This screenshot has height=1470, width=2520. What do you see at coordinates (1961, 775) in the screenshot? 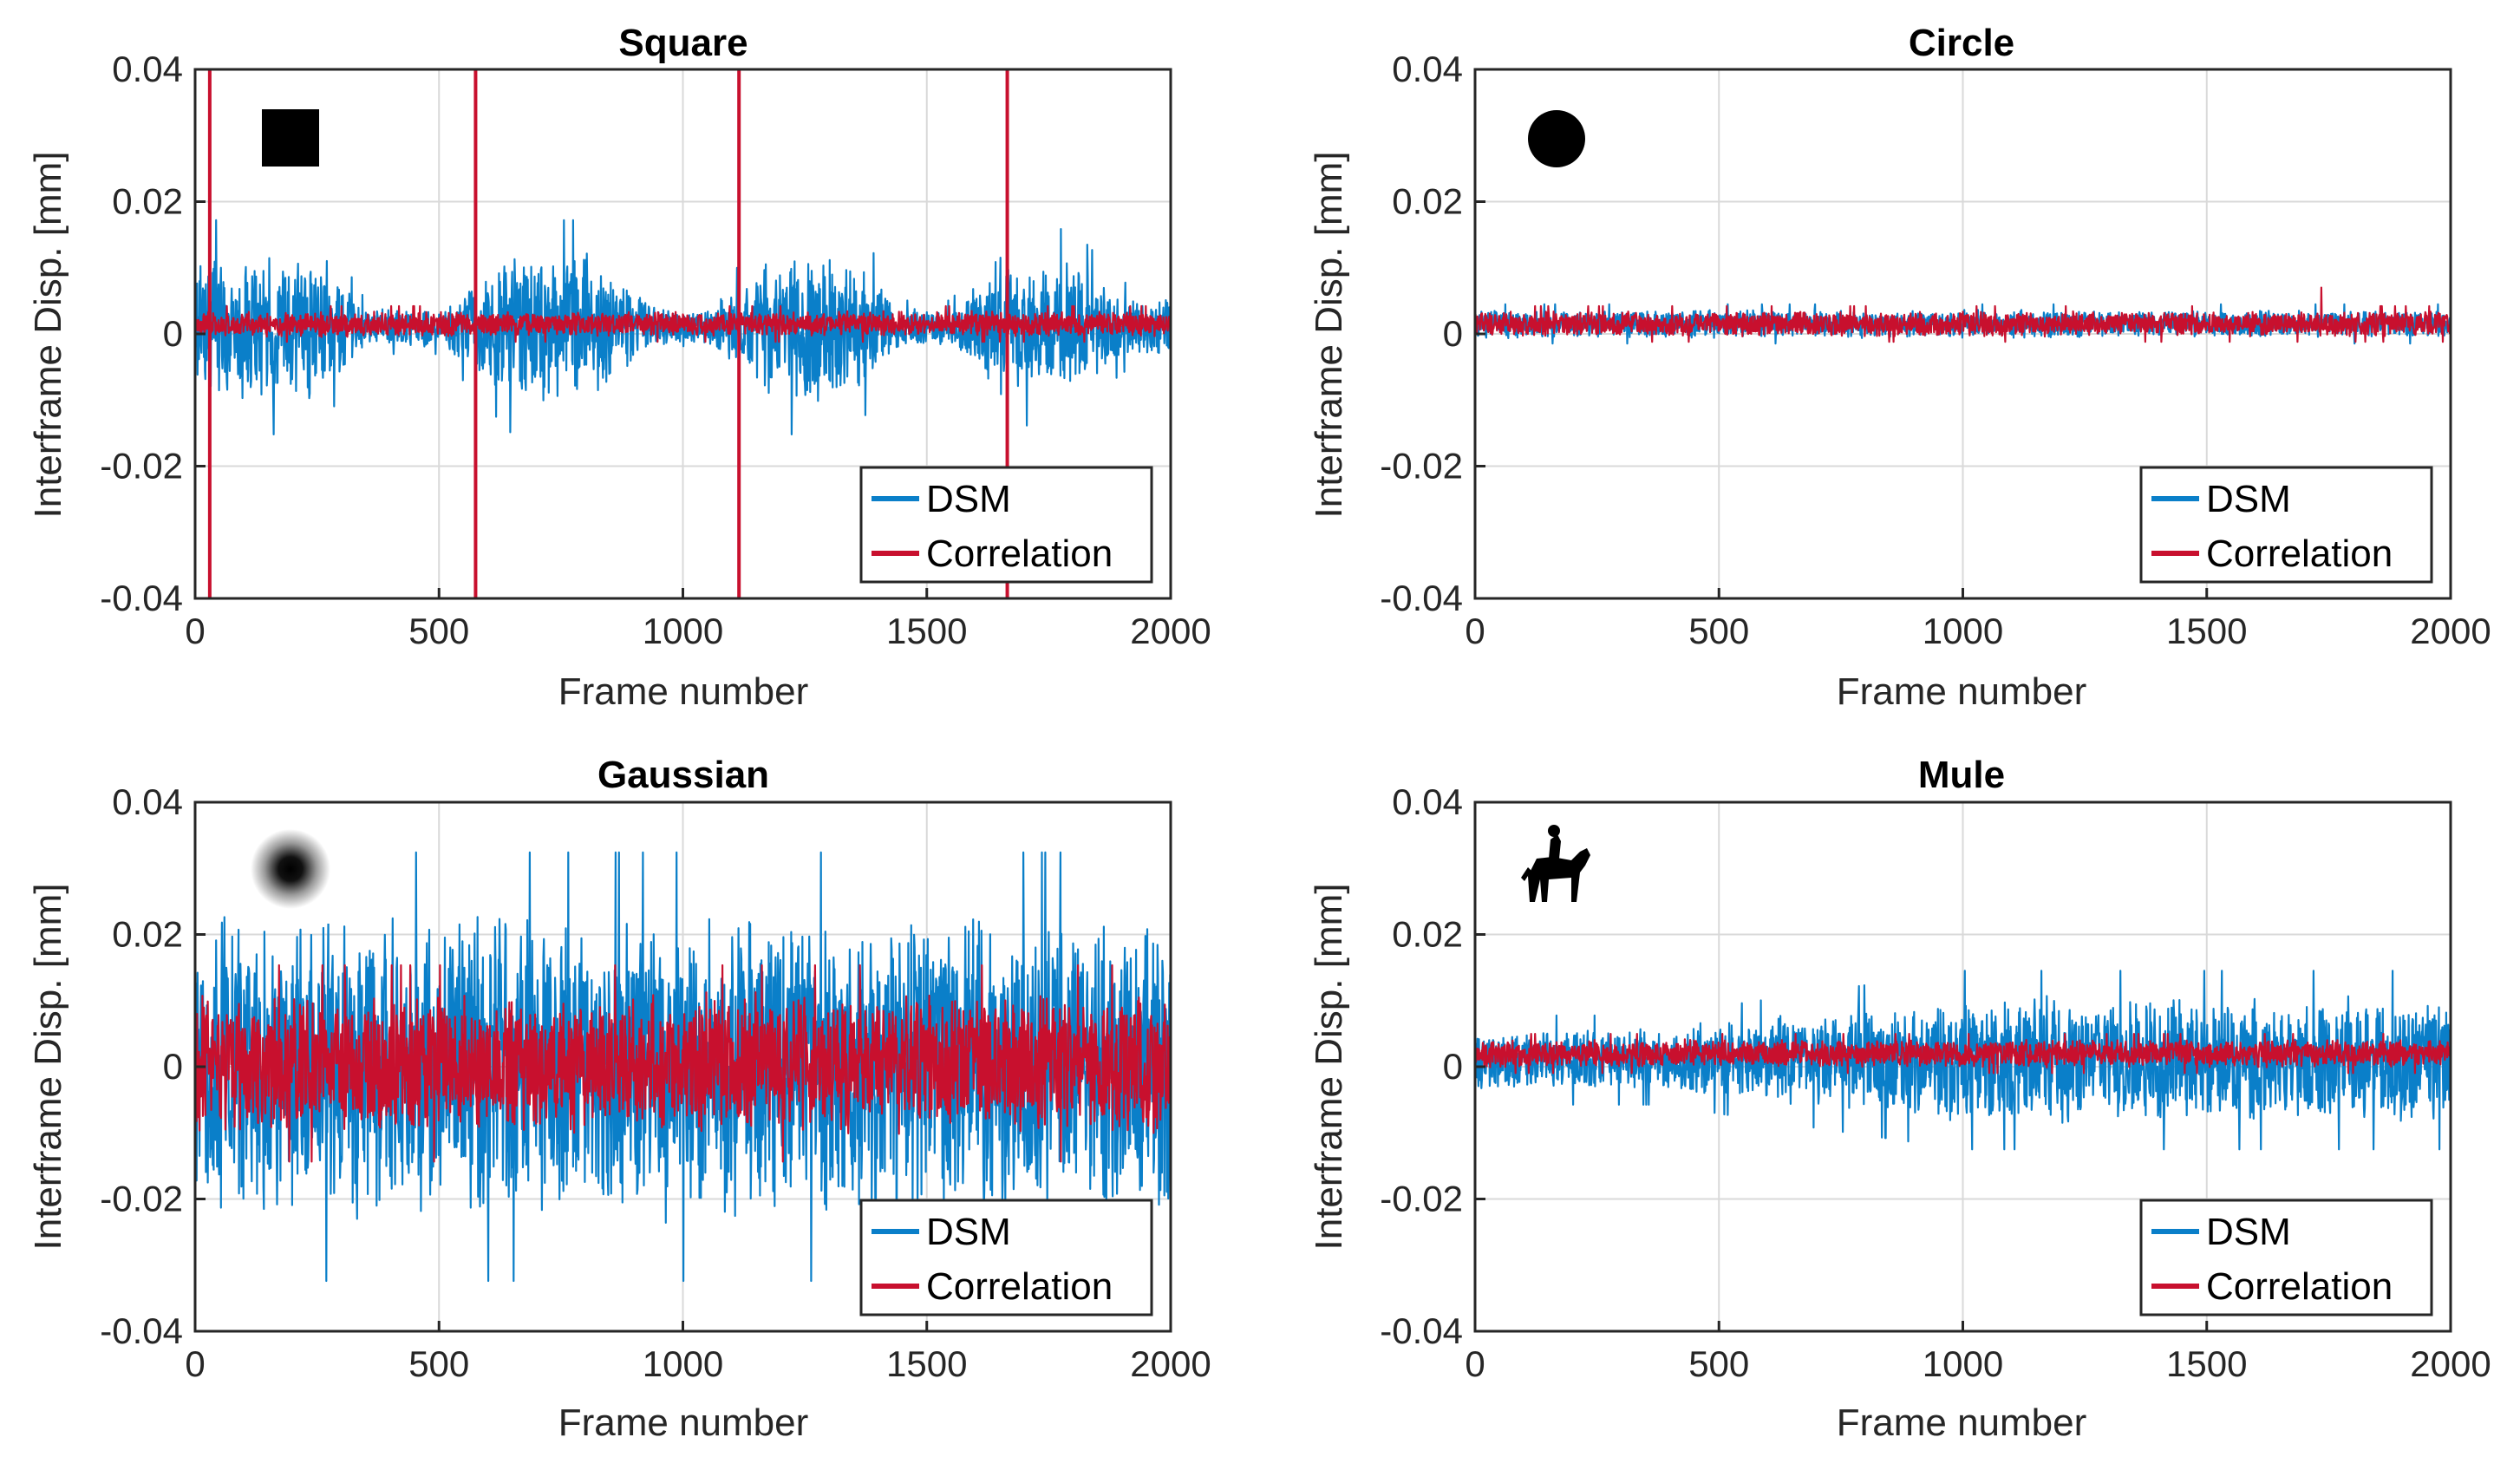
I see `panel-title: Mule` at bounding box center [1961, 775].